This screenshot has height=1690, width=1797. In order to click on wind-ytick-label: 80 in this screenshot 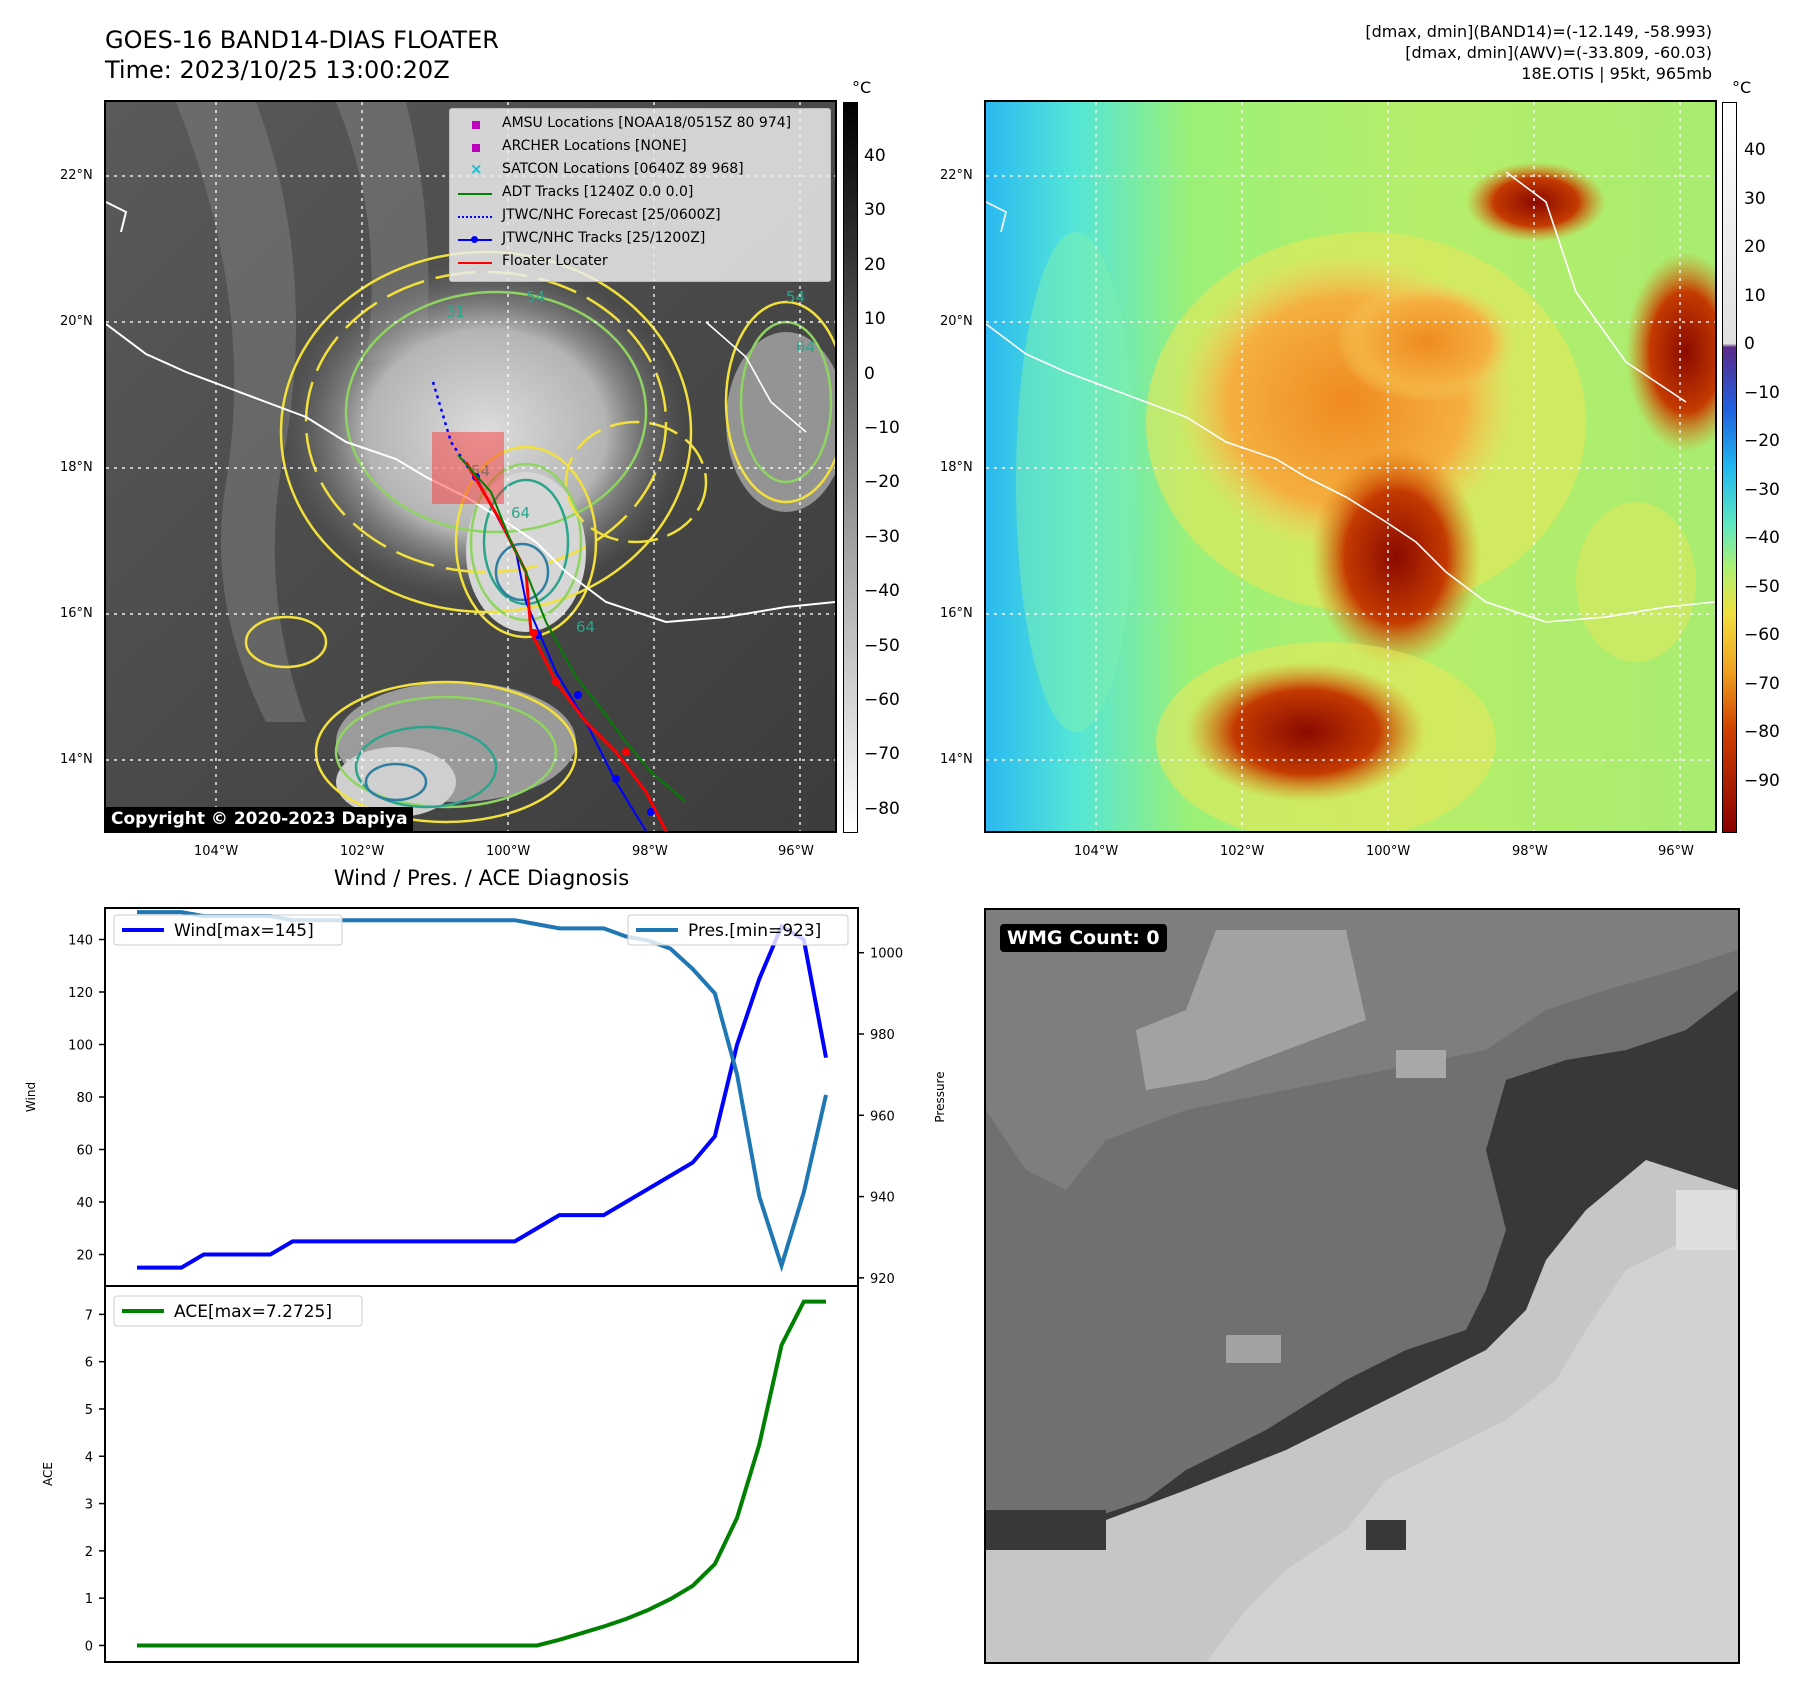, I will do `click(84, 1098)`.